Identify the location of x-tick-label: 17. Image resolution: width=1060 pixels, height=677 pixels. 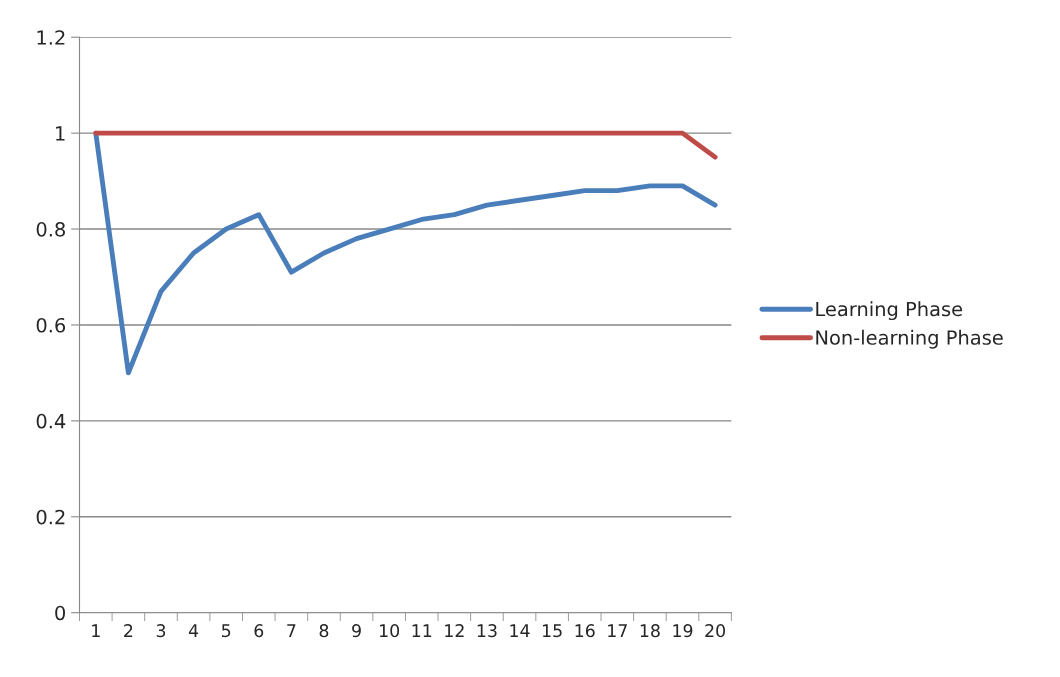
(617, 630).